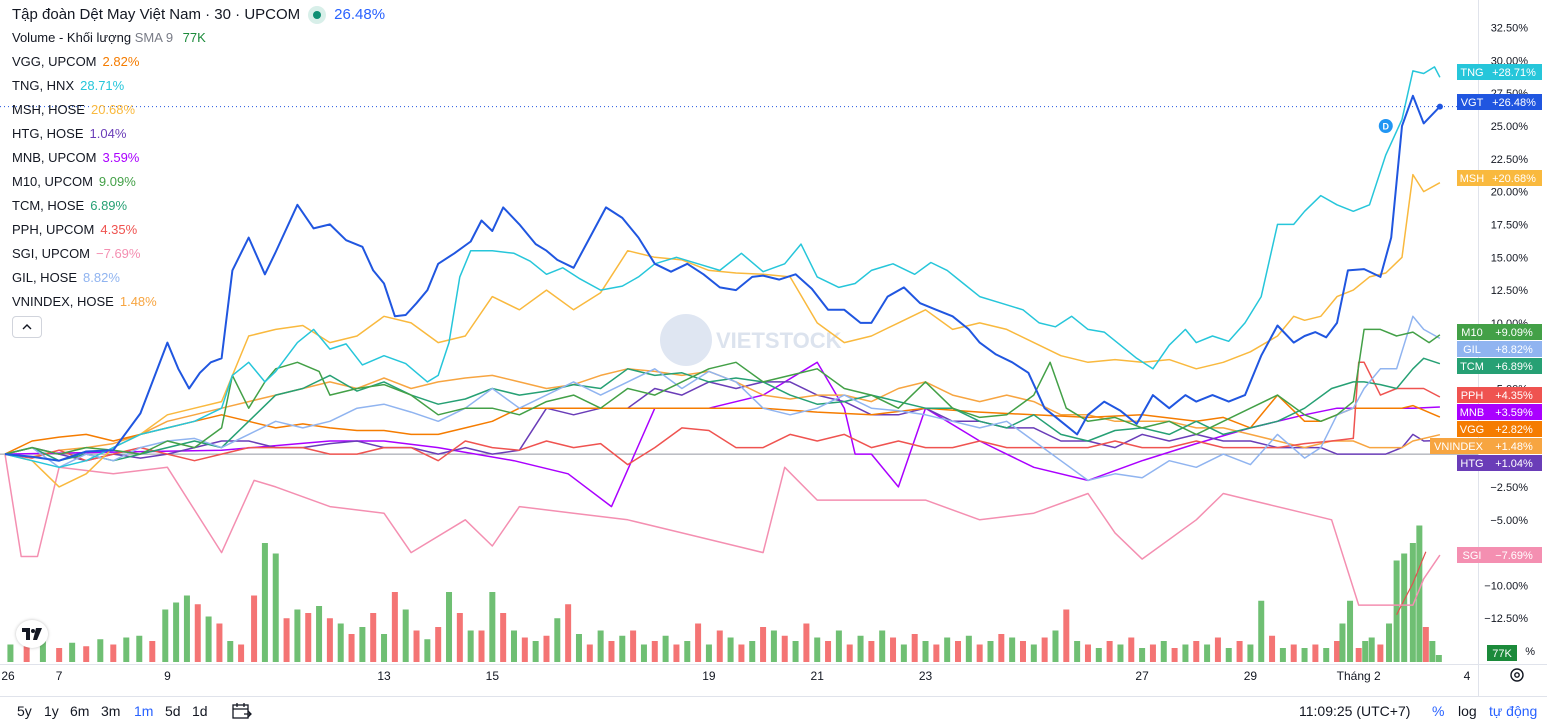  Describe the element at coordinates (32, 634) in the screenshot. I see `tradingview-logo-icon` at that location.